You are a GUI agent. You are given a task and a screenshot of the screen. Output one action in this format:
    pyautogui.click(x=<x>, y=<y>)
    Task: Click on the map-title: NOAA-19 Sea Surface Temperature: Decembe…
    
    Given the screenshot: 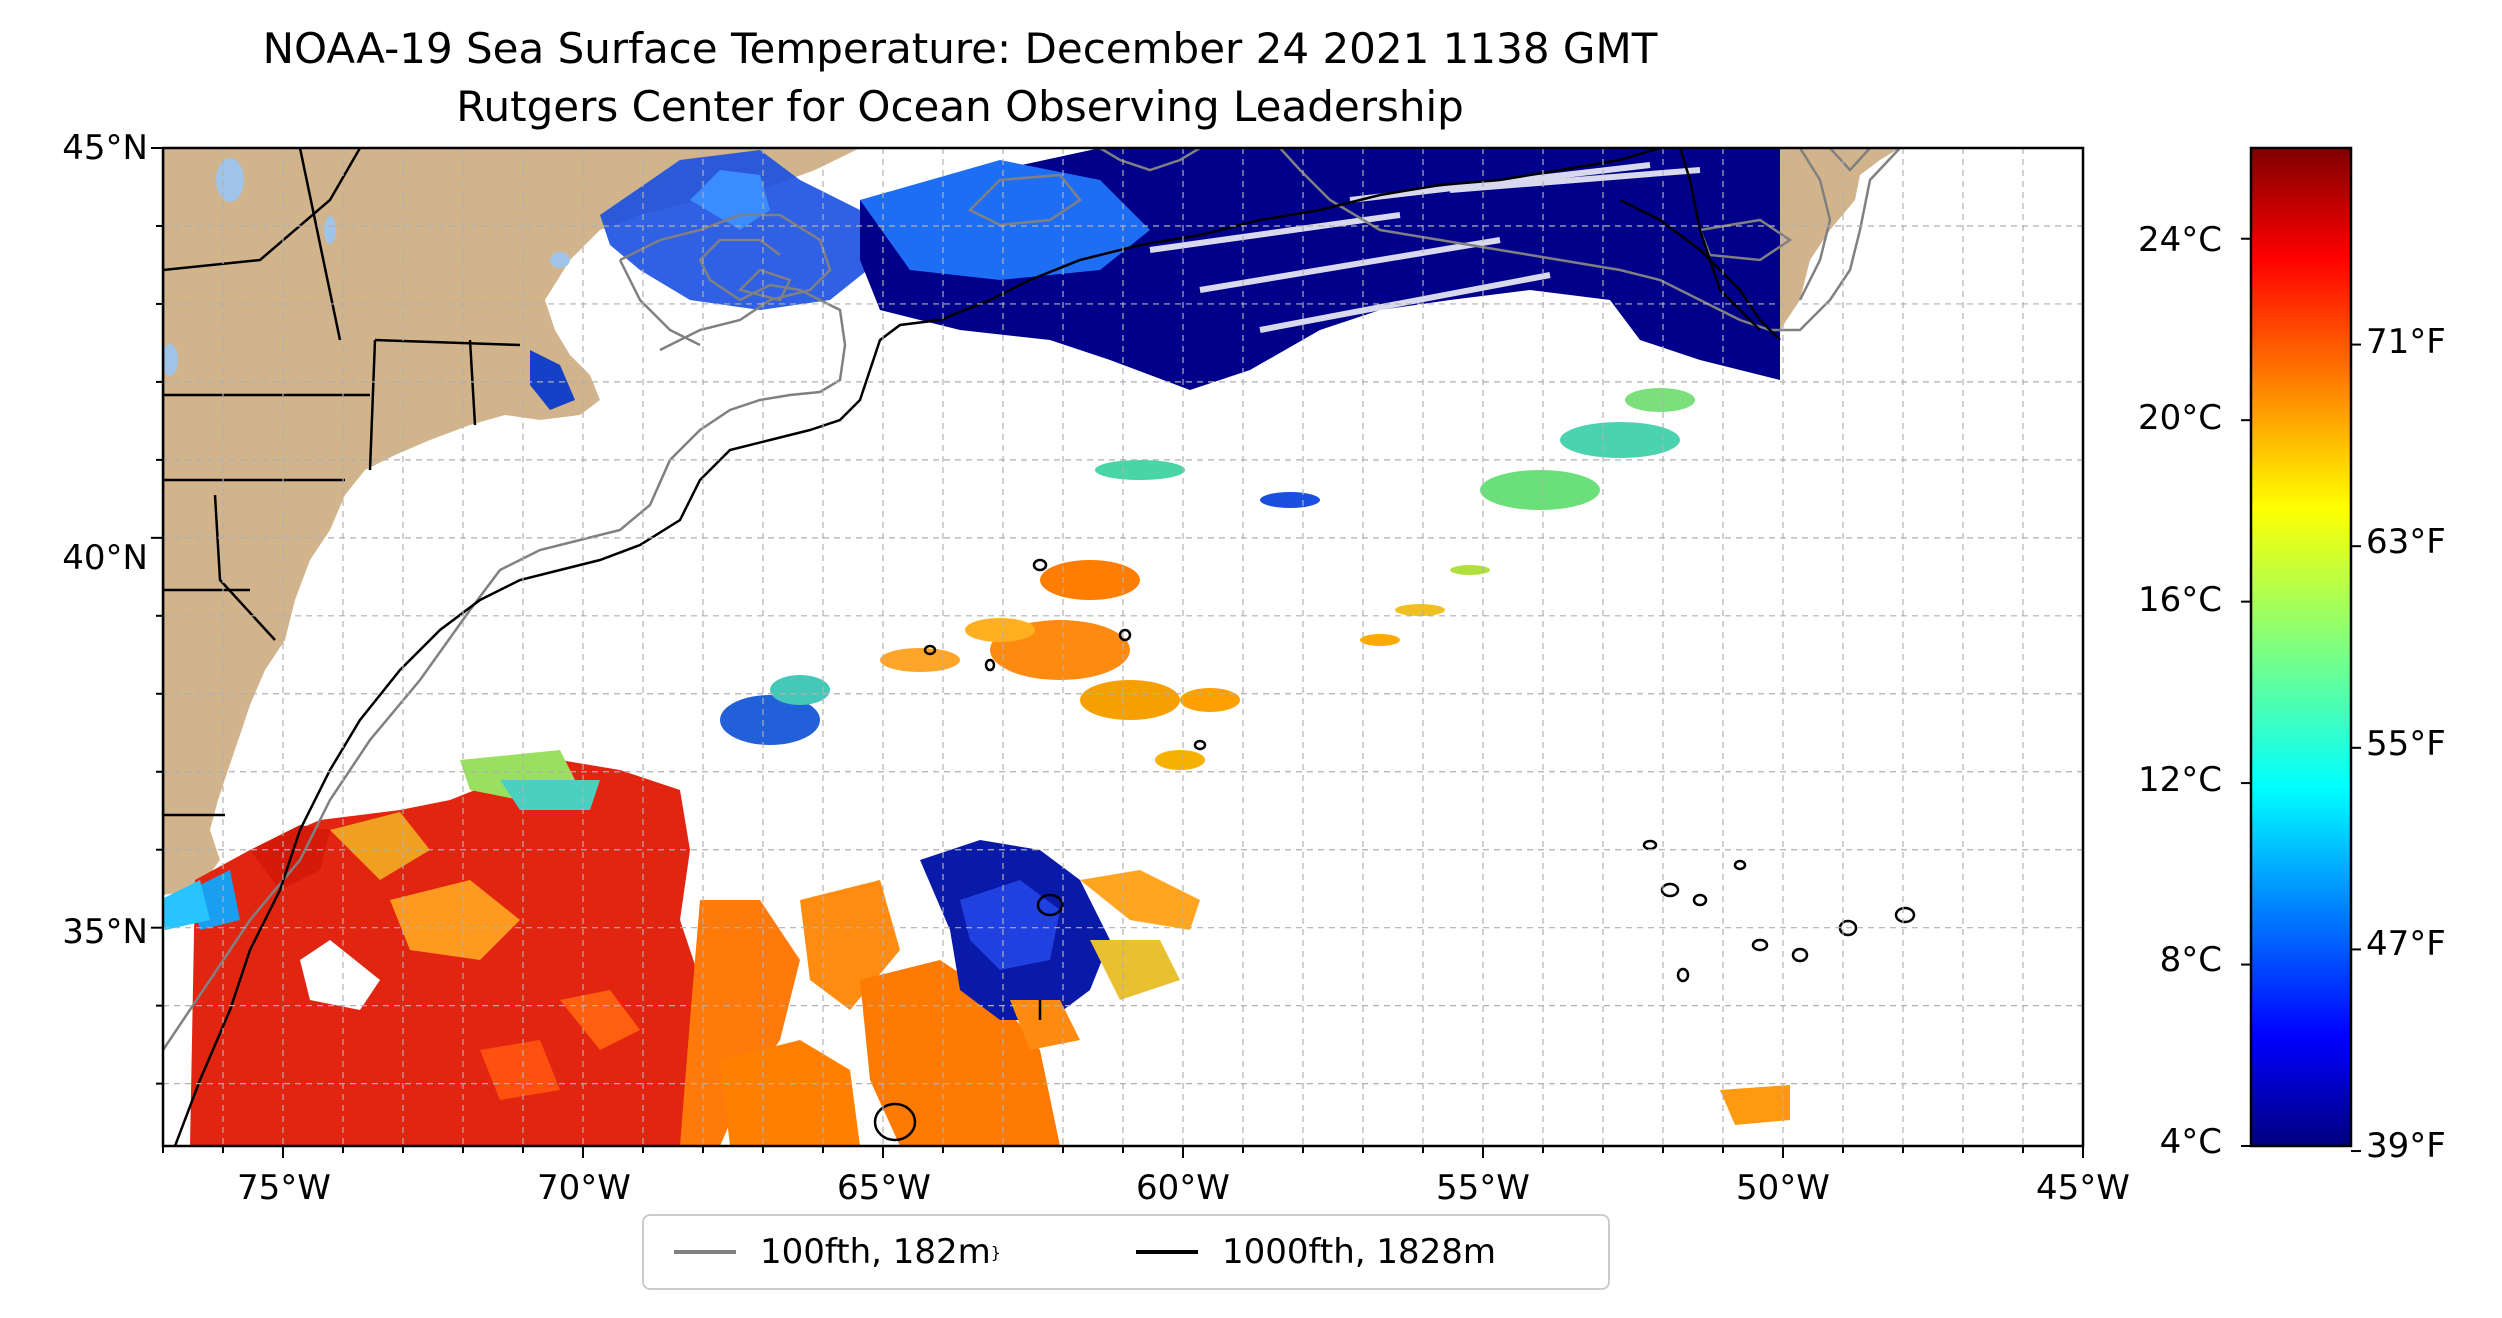 What is the action you would take?
    pyautogui.click(x=960, y=48)
    